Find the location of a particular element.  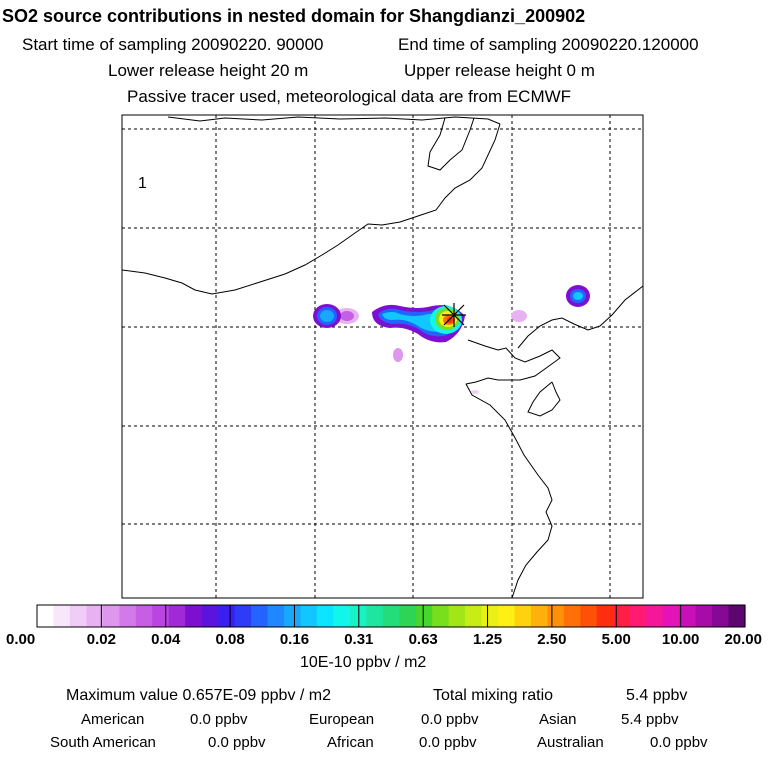

colorbar-tick-label: 2.50 is located at coordinates (551, 639).